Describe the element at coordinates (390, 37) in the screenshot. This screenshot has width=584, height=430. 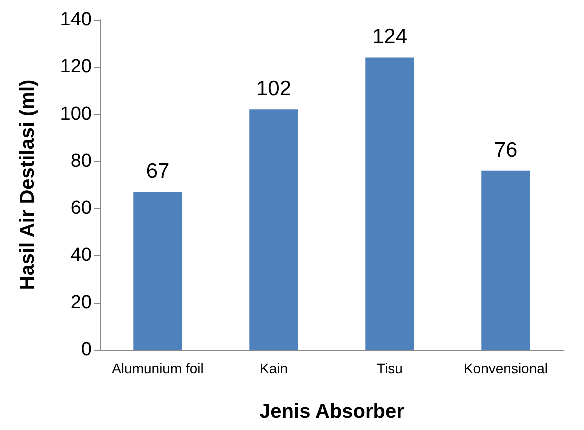
I see `data-label: 124` at that location.